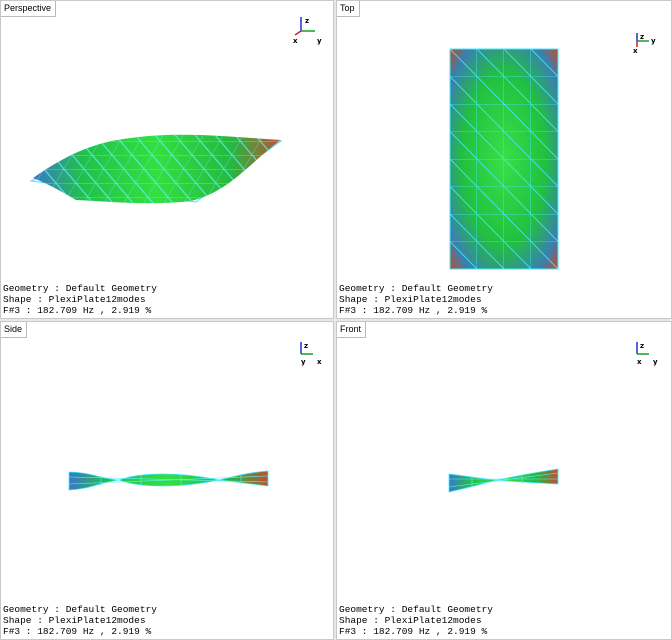  I want to click on viewport-title: Front, so click(352, 330).